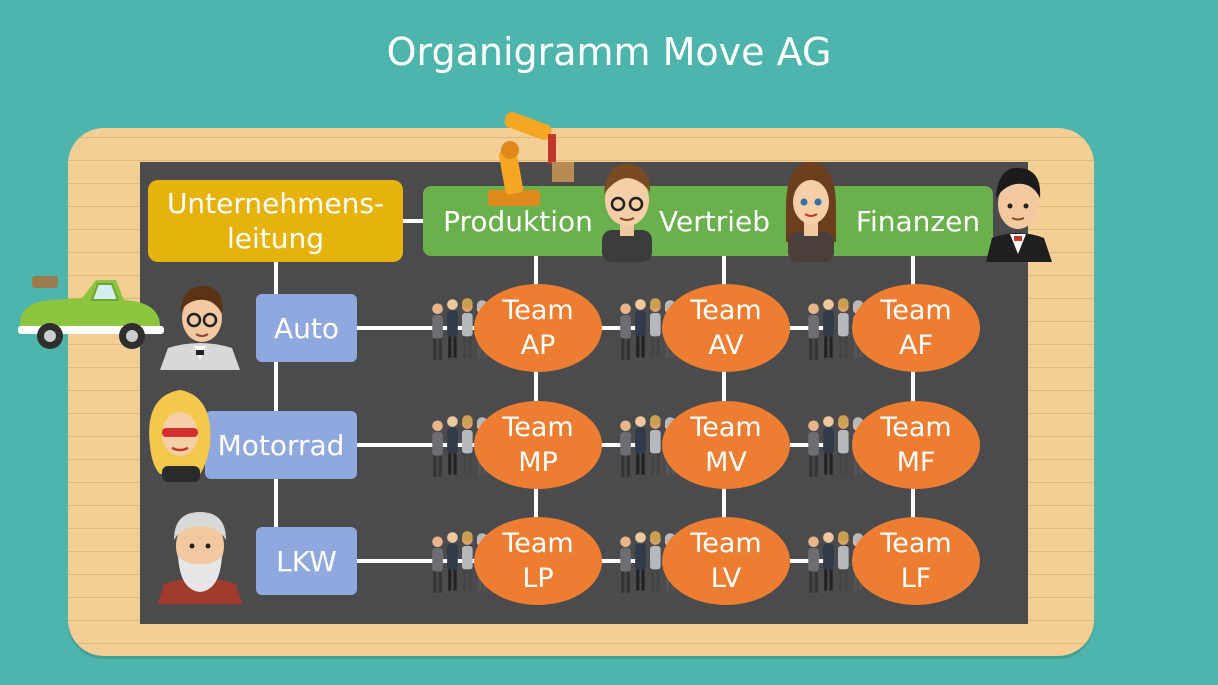 The image size is (1218, 685). Describe the element at coordinates (537, 578) in the screenshot. I see `team-lp-line2: LP` at that location.